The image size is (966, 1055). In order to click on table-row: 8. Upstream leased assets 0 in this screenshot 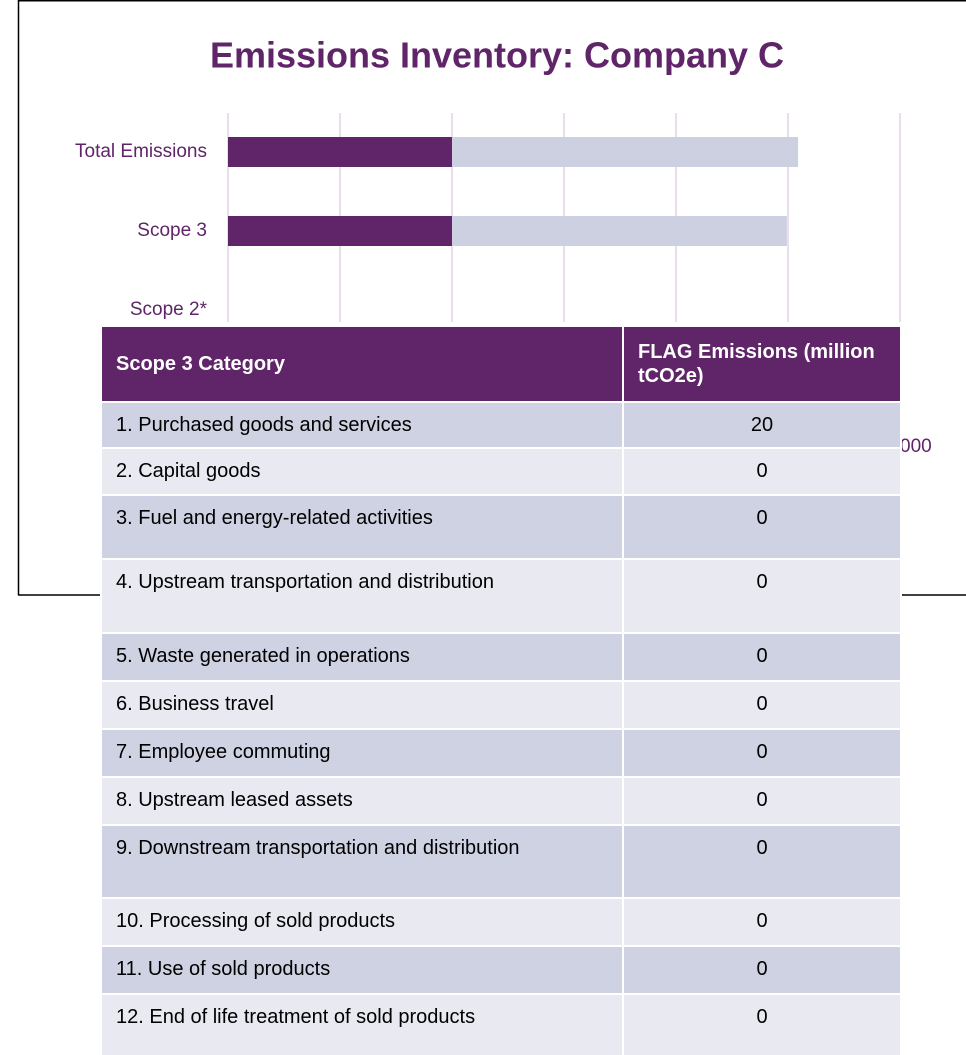, I will do `click(501, 801)`.